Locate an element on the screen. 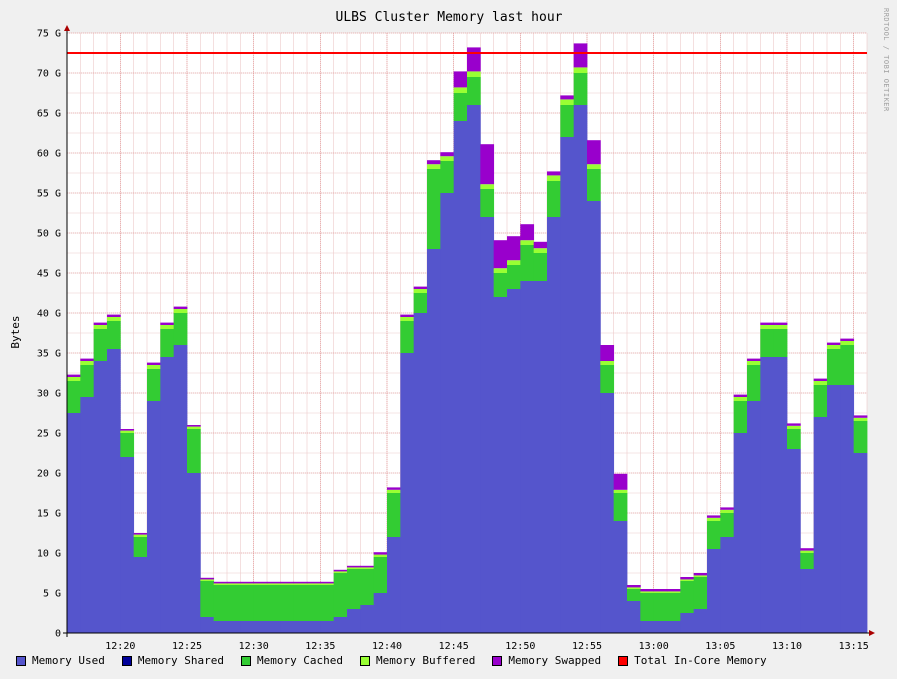  y-tick-label: 55 G is located at coordinates (49, 194).